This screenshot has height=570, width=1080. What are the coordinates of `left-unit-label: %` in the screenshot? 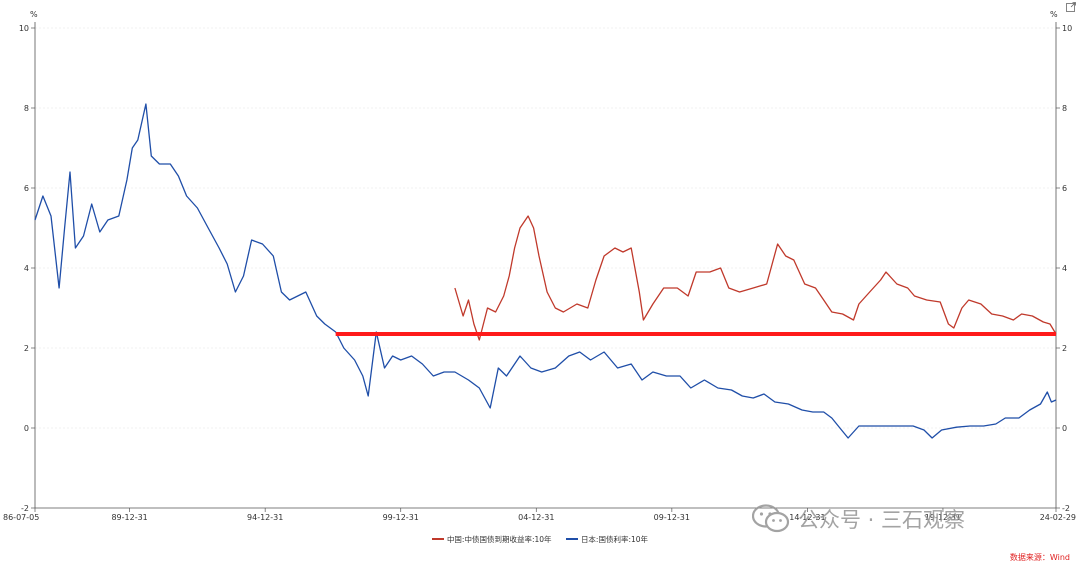 It's located at (34, 14).